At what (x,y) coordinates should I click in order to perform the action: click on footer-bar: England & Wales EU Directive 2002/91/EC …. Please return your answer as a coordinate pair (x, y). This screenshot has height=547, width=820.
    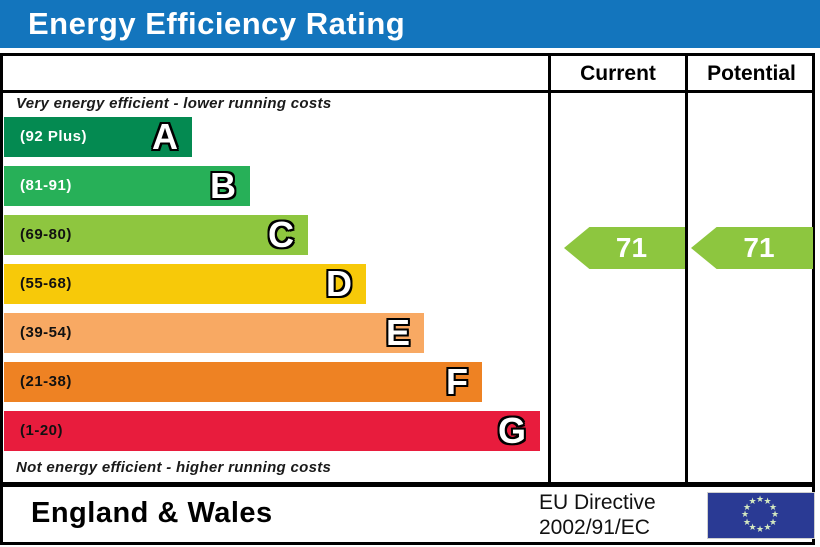
    Looking at the image, I should click on (407, 514).